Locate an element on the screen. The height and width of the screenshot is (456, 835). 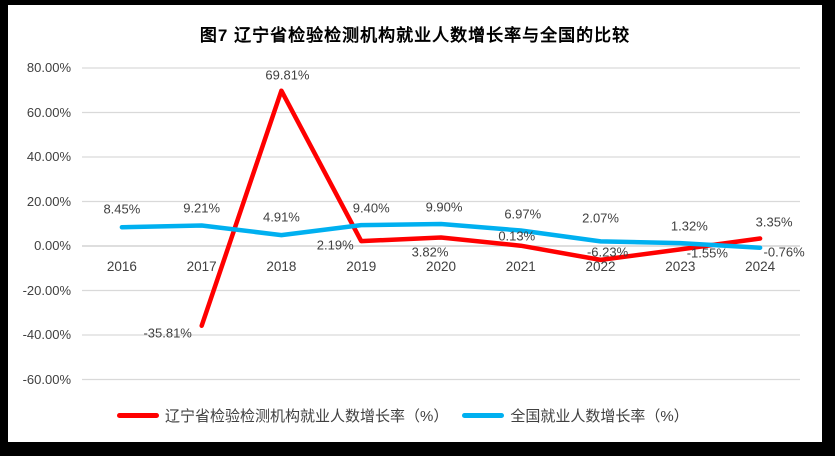
x-axis-category-label: 2022 is located at coordinates (600, 266).